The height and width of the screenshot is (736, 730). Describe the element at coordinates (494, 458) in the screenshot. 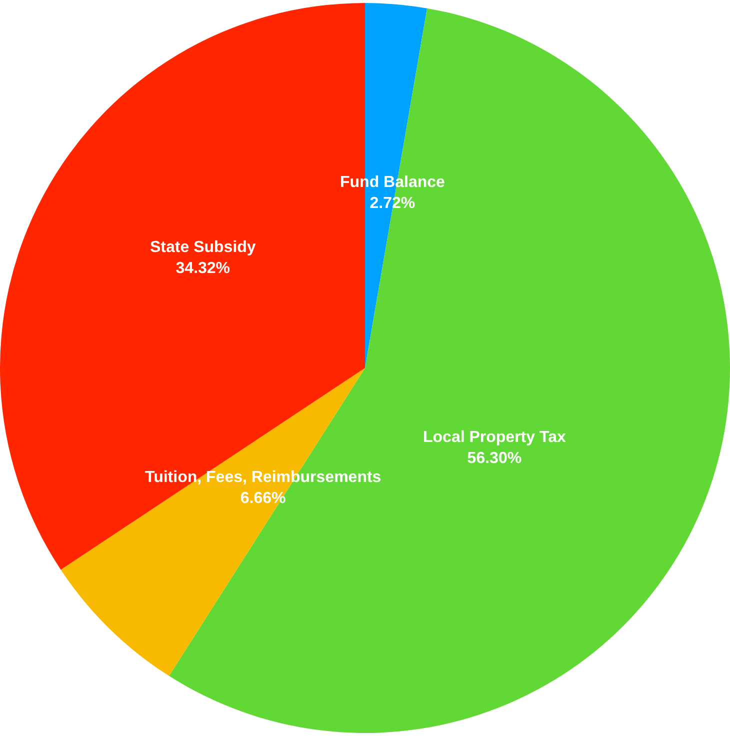

I see `data-label: 56.30%` at that location.